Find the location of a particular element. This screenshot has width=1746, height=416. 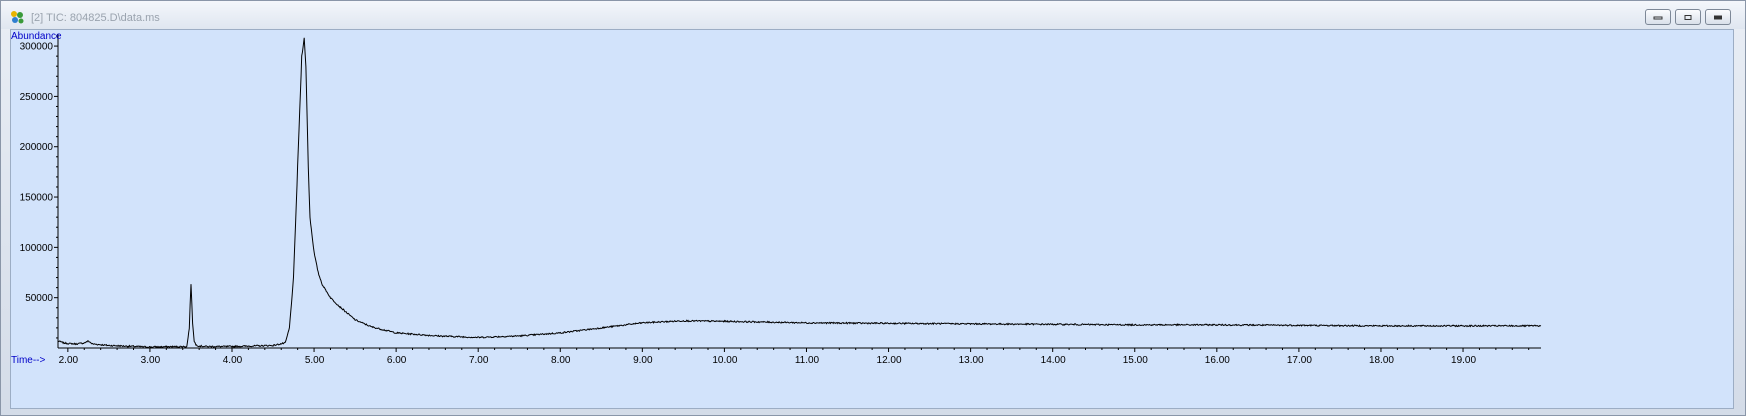

x-tick-label: 11.00 is located at coordinates (807, 360).